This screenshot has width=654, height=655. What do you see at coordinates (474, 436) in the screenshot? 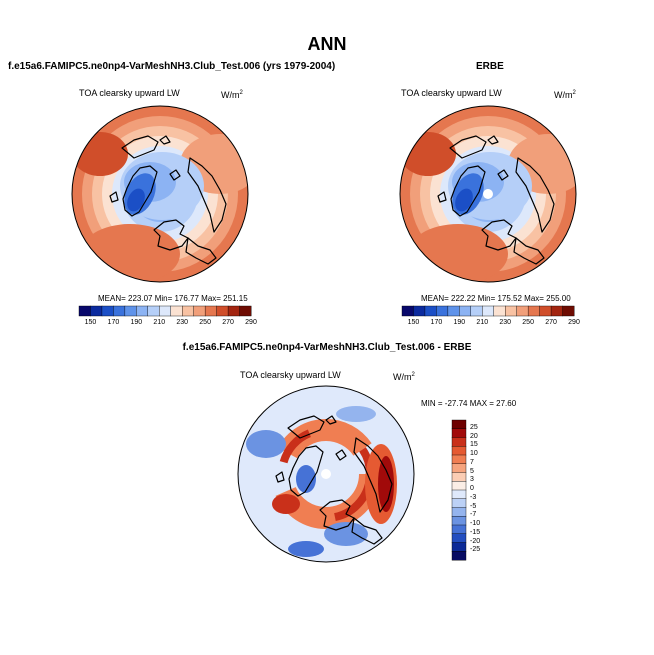
I see `colorbar-tick-label: 20` at bounding box center [474, 436].